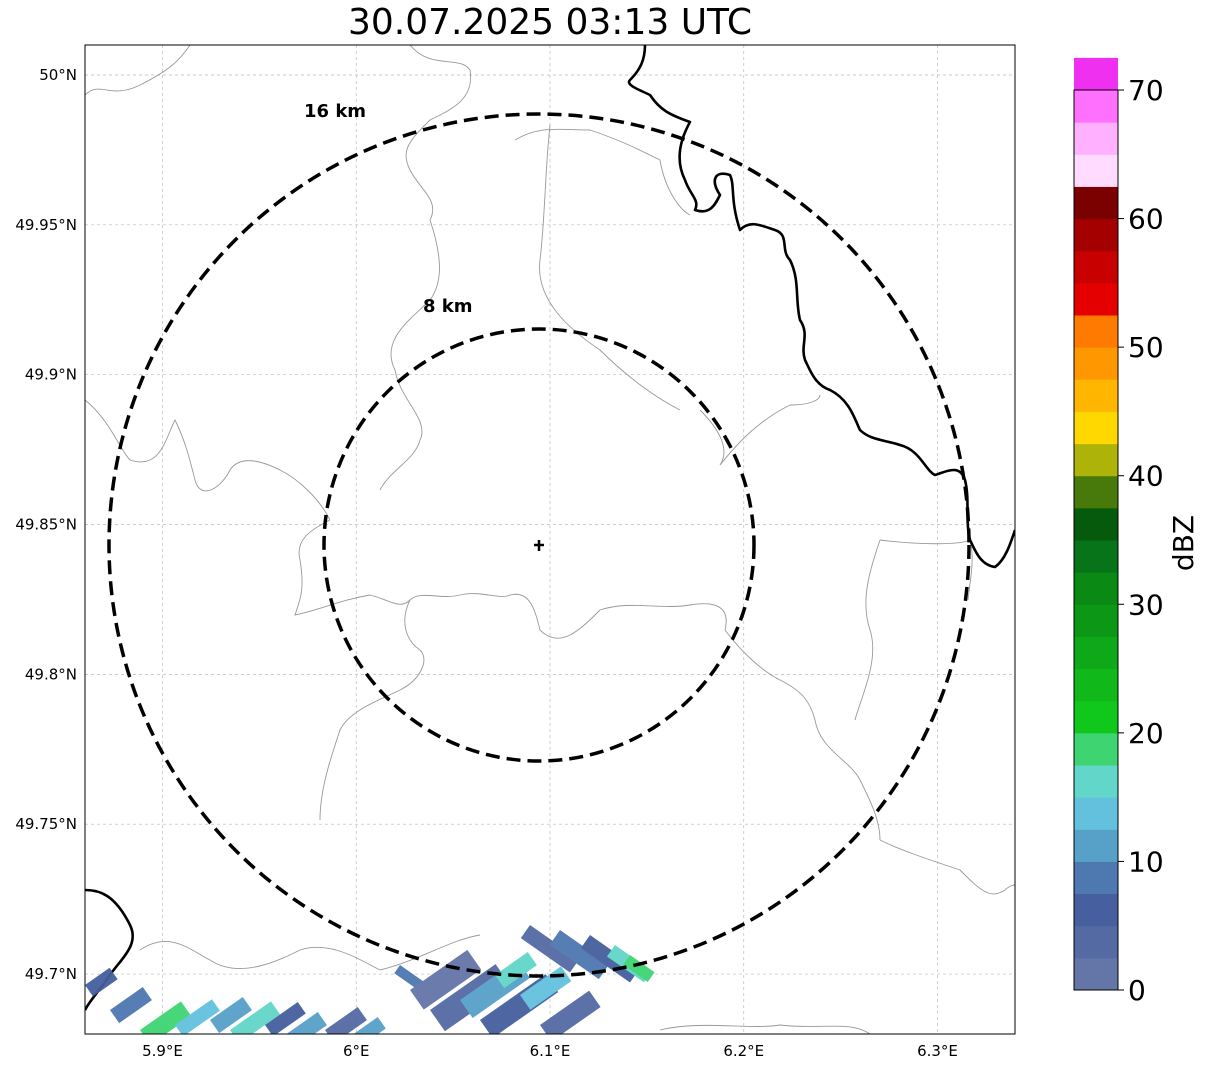 This screenshot has height=1069, width=1207. I want to click on colorbar-tick-label: 30, so click(1146, 604).